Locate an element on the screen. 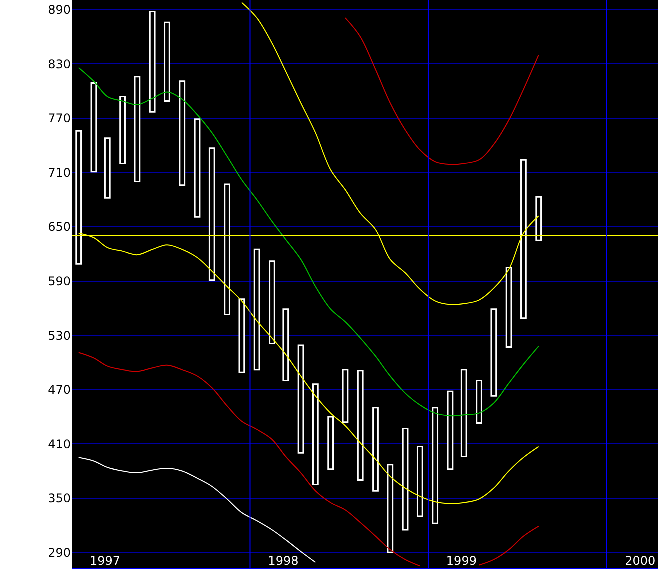  y-tick-label: 770 is located at coordinates (59, 119).